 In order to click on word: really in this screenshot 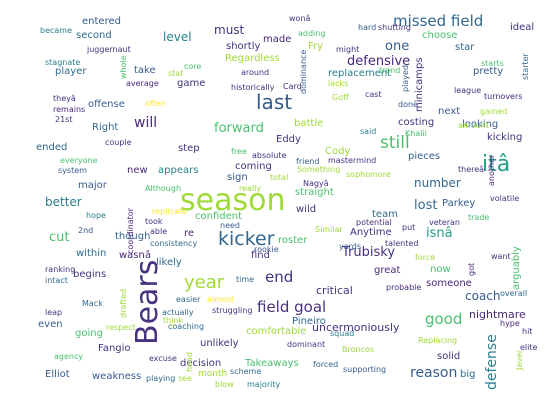, I will do `click(250, 188)`.